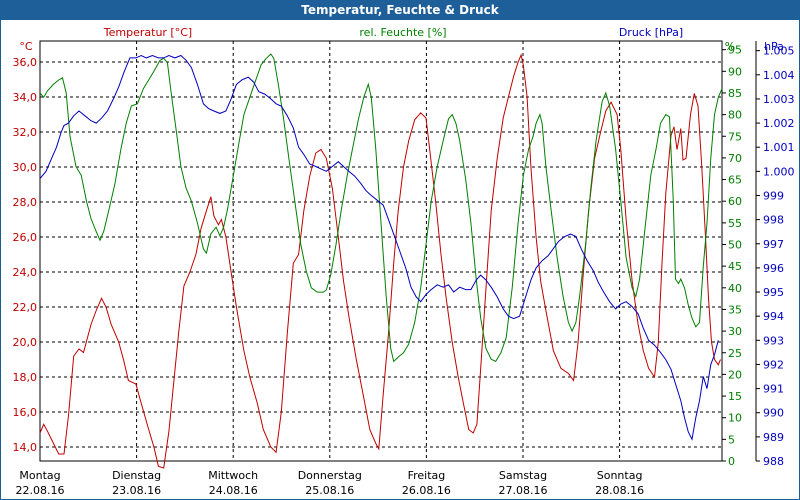  Describe the element at coordinates (25, 412) in the screenshot. I see `temperature-tick-label: 16,0` at that location.